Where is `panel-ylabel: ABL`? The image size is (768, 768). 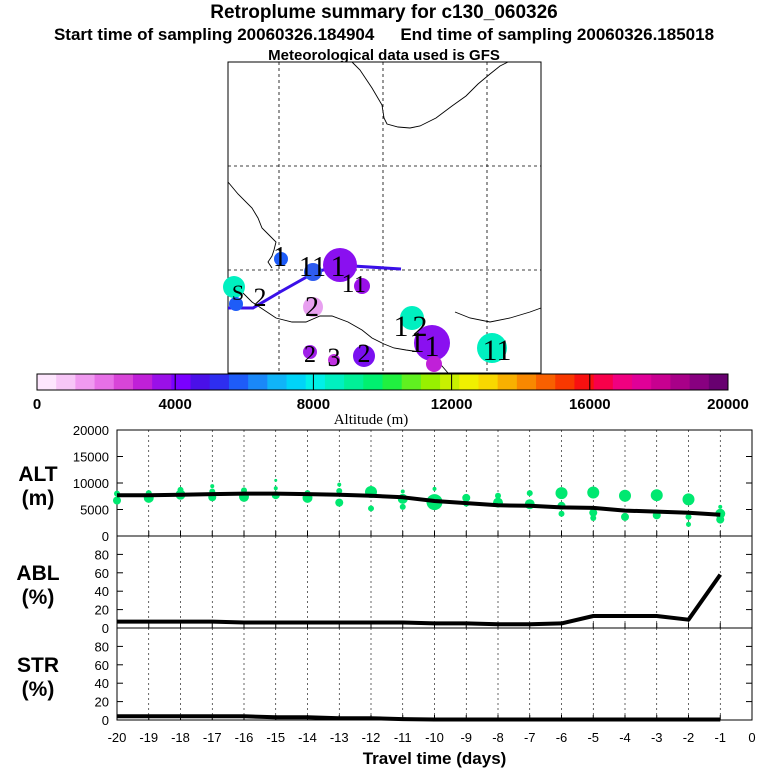 panel-ylabel: ABL is located at coordinates (37, 573).